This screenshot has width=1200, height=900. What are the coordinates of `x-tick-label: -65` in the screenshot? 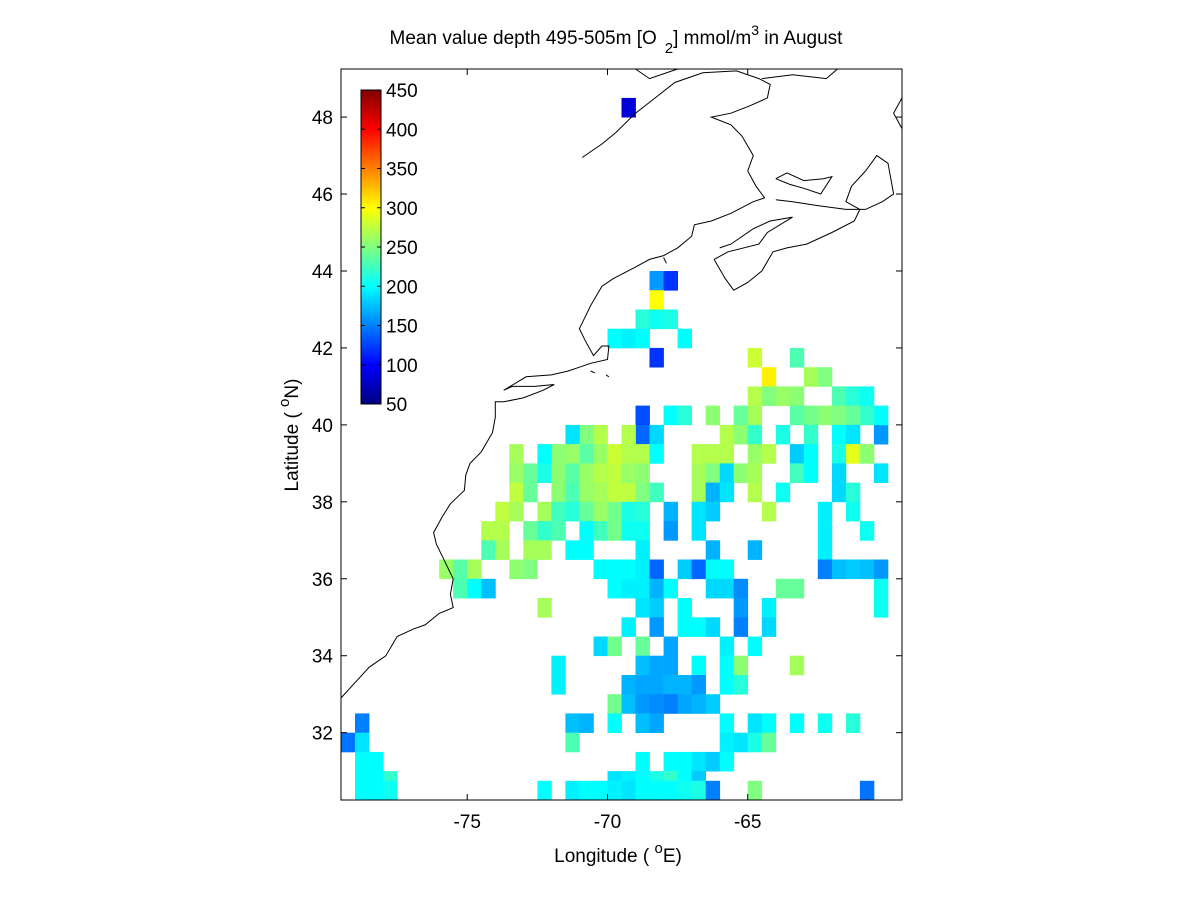 It's located at (747, 822).